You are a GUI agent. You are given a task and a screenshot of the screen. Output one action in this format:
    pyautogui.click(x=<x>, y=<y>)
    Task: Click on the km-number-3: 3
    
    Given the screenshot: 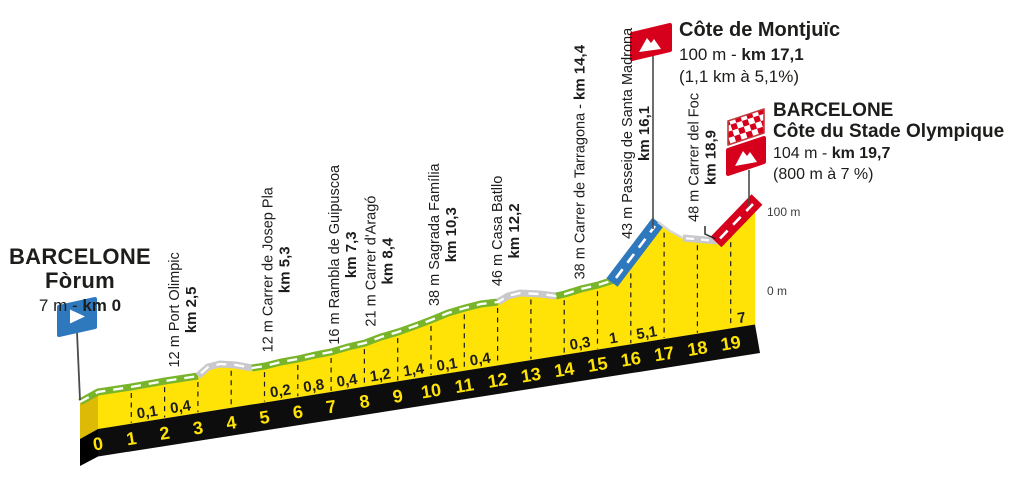 What is the action you would take?
    pyautogui.click(x=197, y=427)
    